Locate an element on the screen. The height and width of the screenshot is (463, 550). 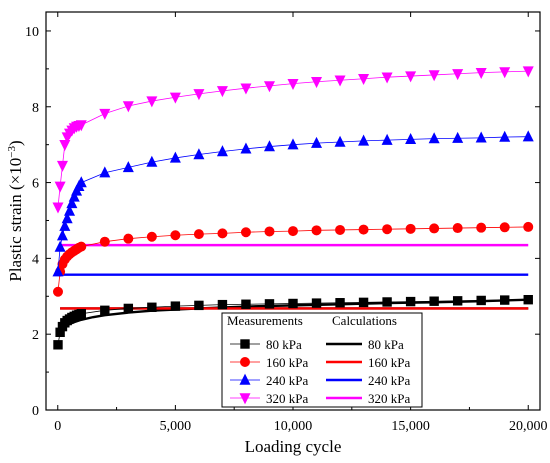
y-tick-label: 2 is located at coordinates (35, 335).